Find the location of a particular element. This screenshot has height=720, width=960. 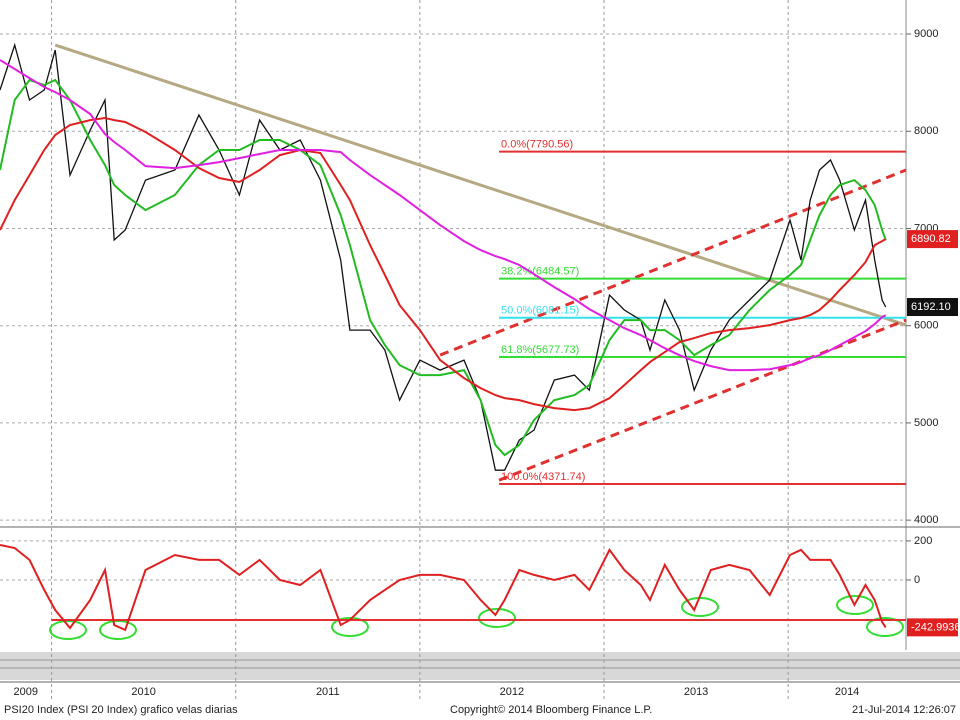

value-tag-label: 6890.82 is located at coordinates (931, 239).